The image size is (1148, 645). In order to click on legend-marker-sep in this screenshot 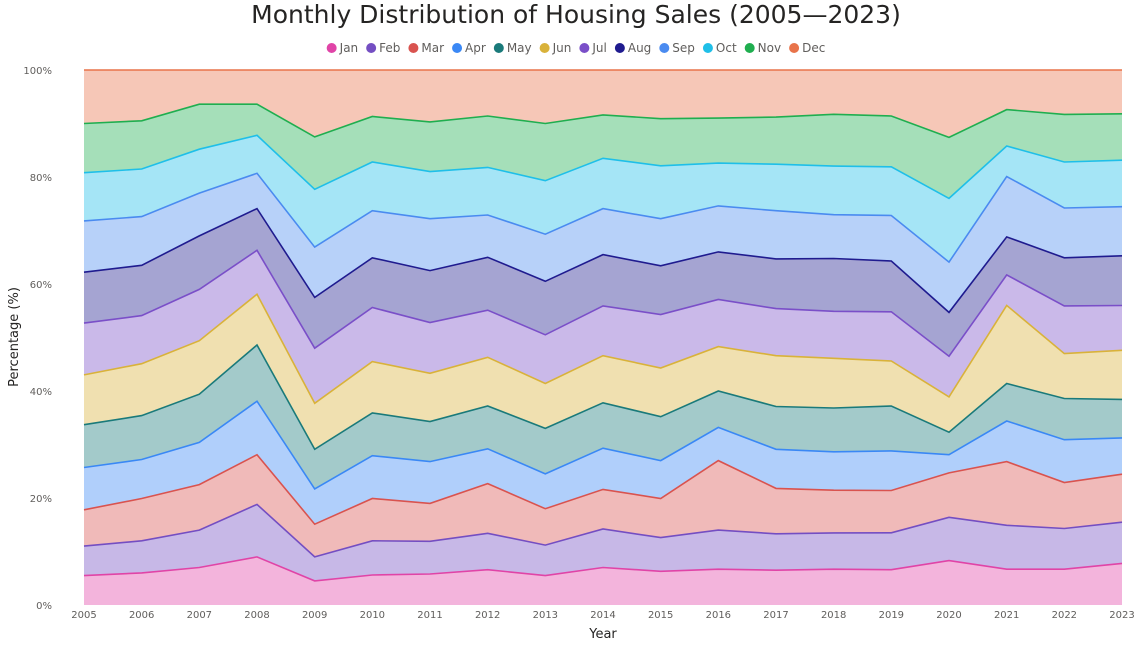, I will do `click(664, 48)`.